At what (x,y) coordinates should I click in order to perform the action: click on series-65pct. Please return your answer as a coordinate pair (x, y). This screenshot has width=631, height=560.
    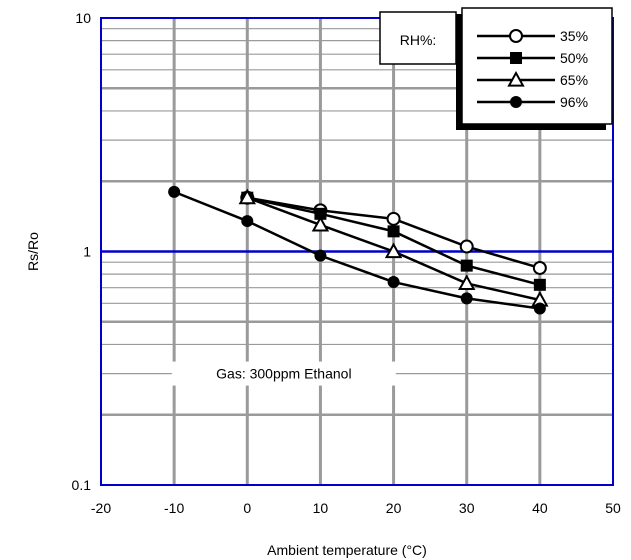
    Looking at the image, I should click on (393, 247).